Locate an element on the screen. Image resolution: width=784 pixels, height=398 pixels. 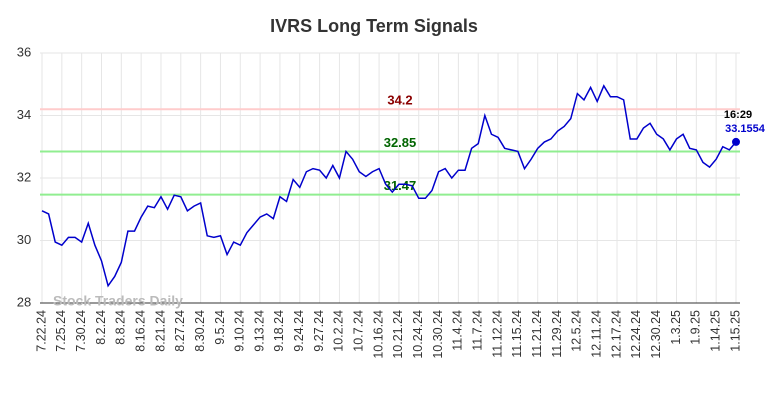
x-tick-label: 12.5.24 is located at coordinates (577, 331).